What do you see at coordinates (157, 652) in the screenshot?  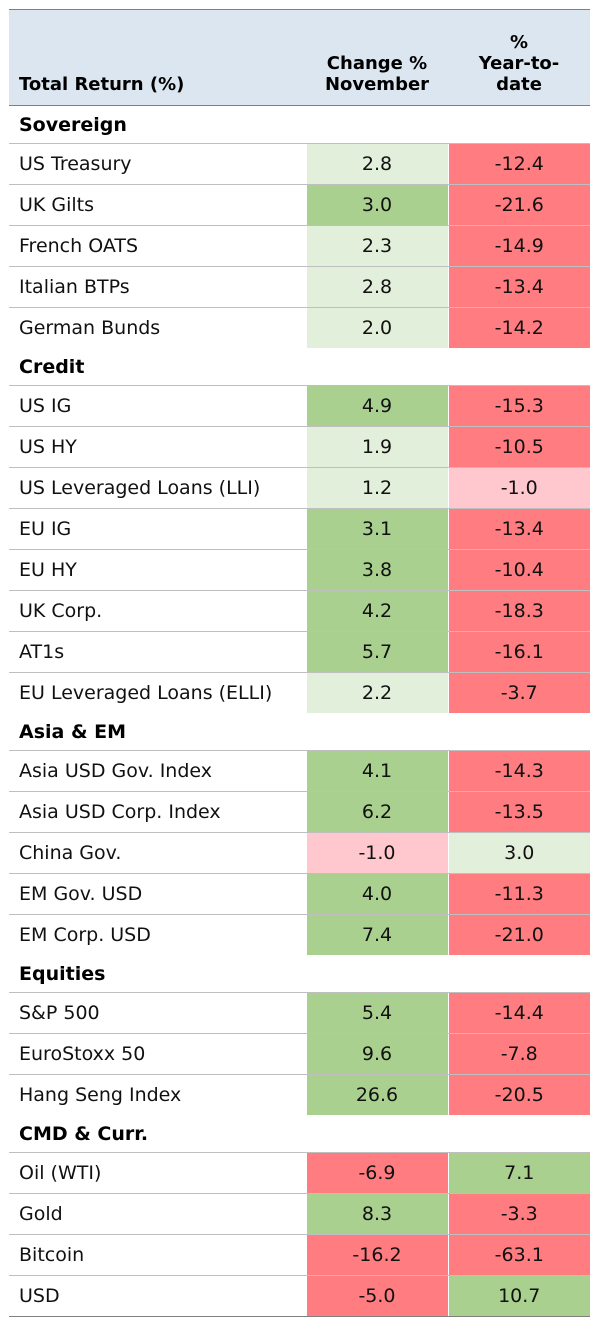 I see `row-label: AT1s` at bounding box center [157, 652].